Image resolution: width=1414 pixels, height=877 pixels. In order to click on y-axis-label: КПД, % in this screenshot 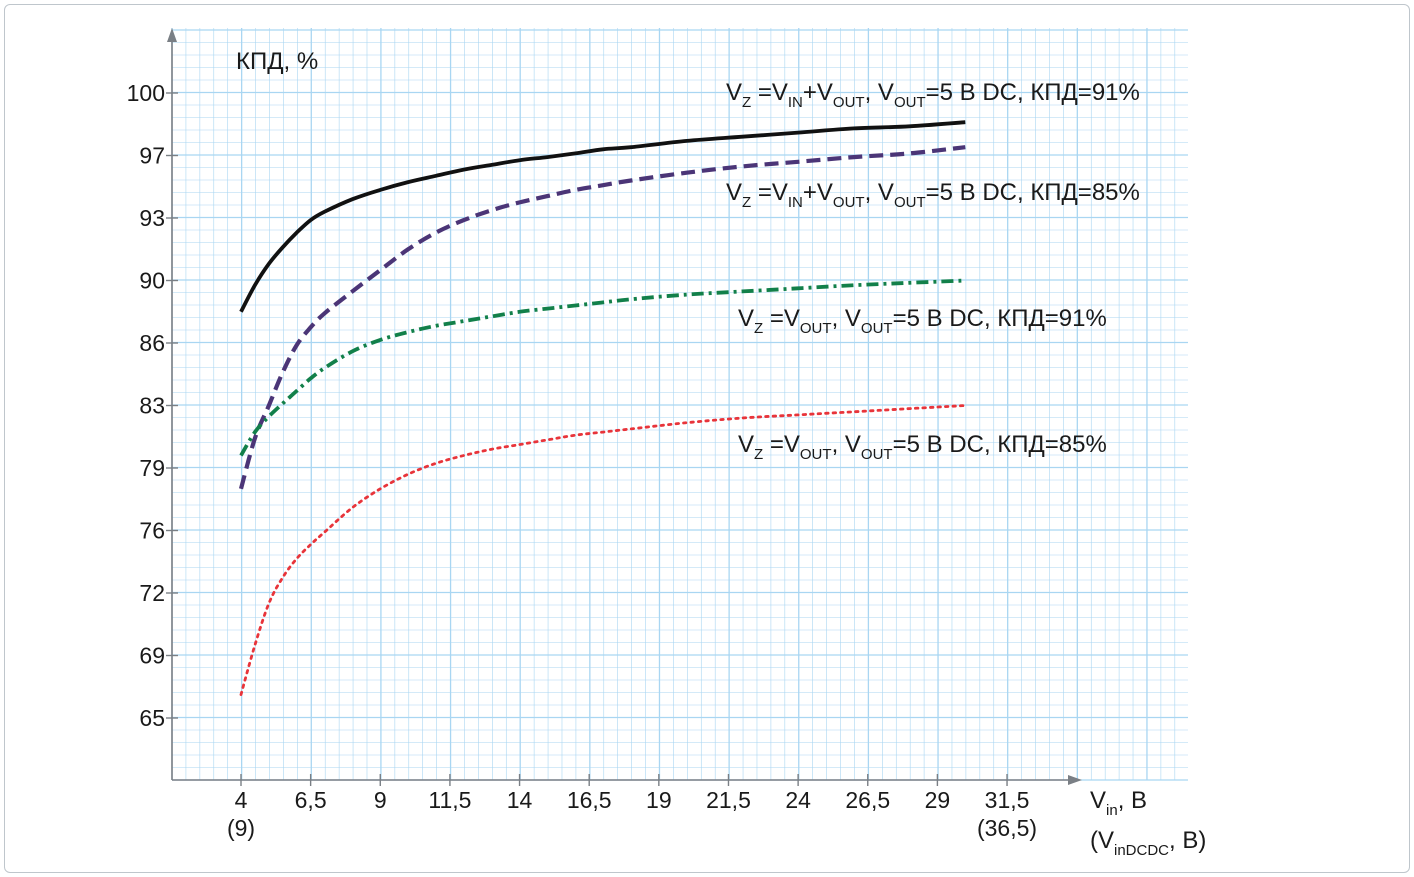, I will do `click(277, 61)`.